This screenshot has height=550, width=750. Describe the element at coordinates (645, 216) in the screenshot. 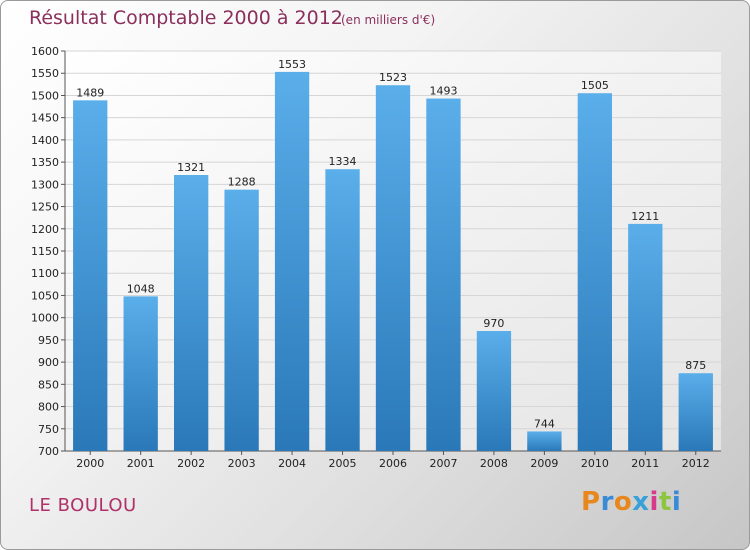

I see `data-label: 1211` at that location.